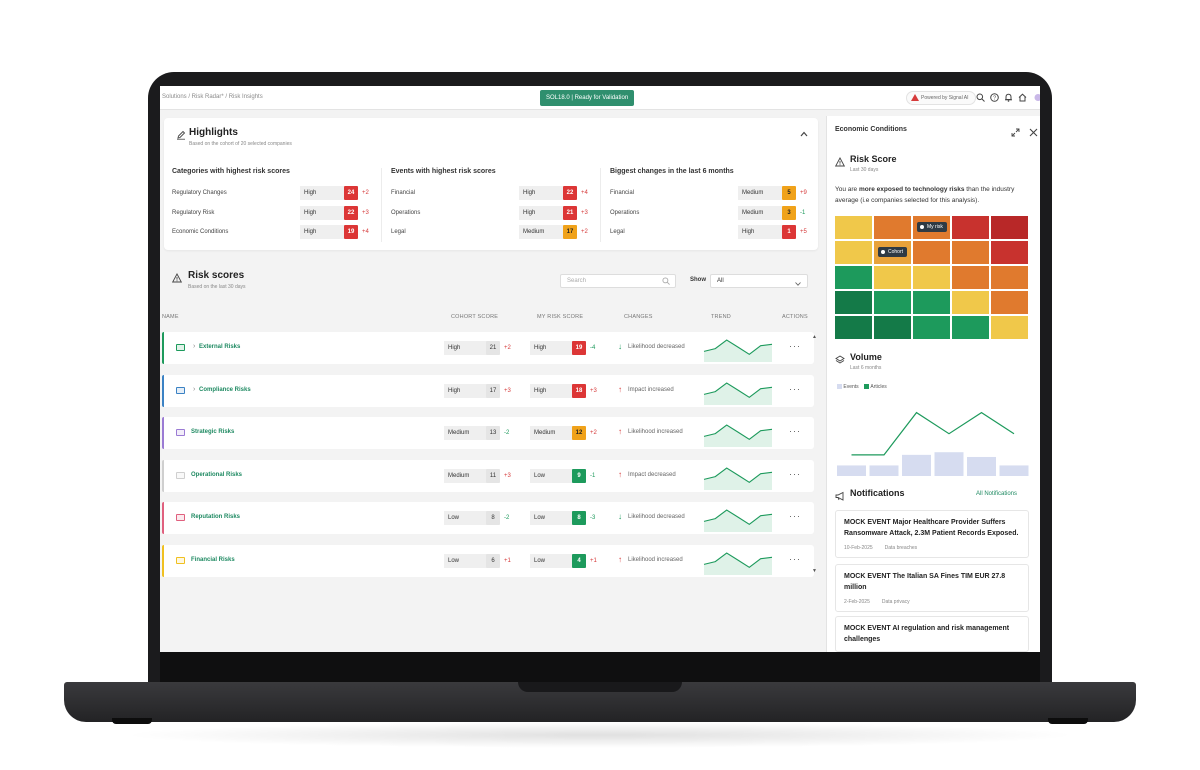 The image size is (1200, 770). What do you see at coordinates (132, 721) in the screenshot?
I see `laptop-foot-left` at bounding box center [132, 721].